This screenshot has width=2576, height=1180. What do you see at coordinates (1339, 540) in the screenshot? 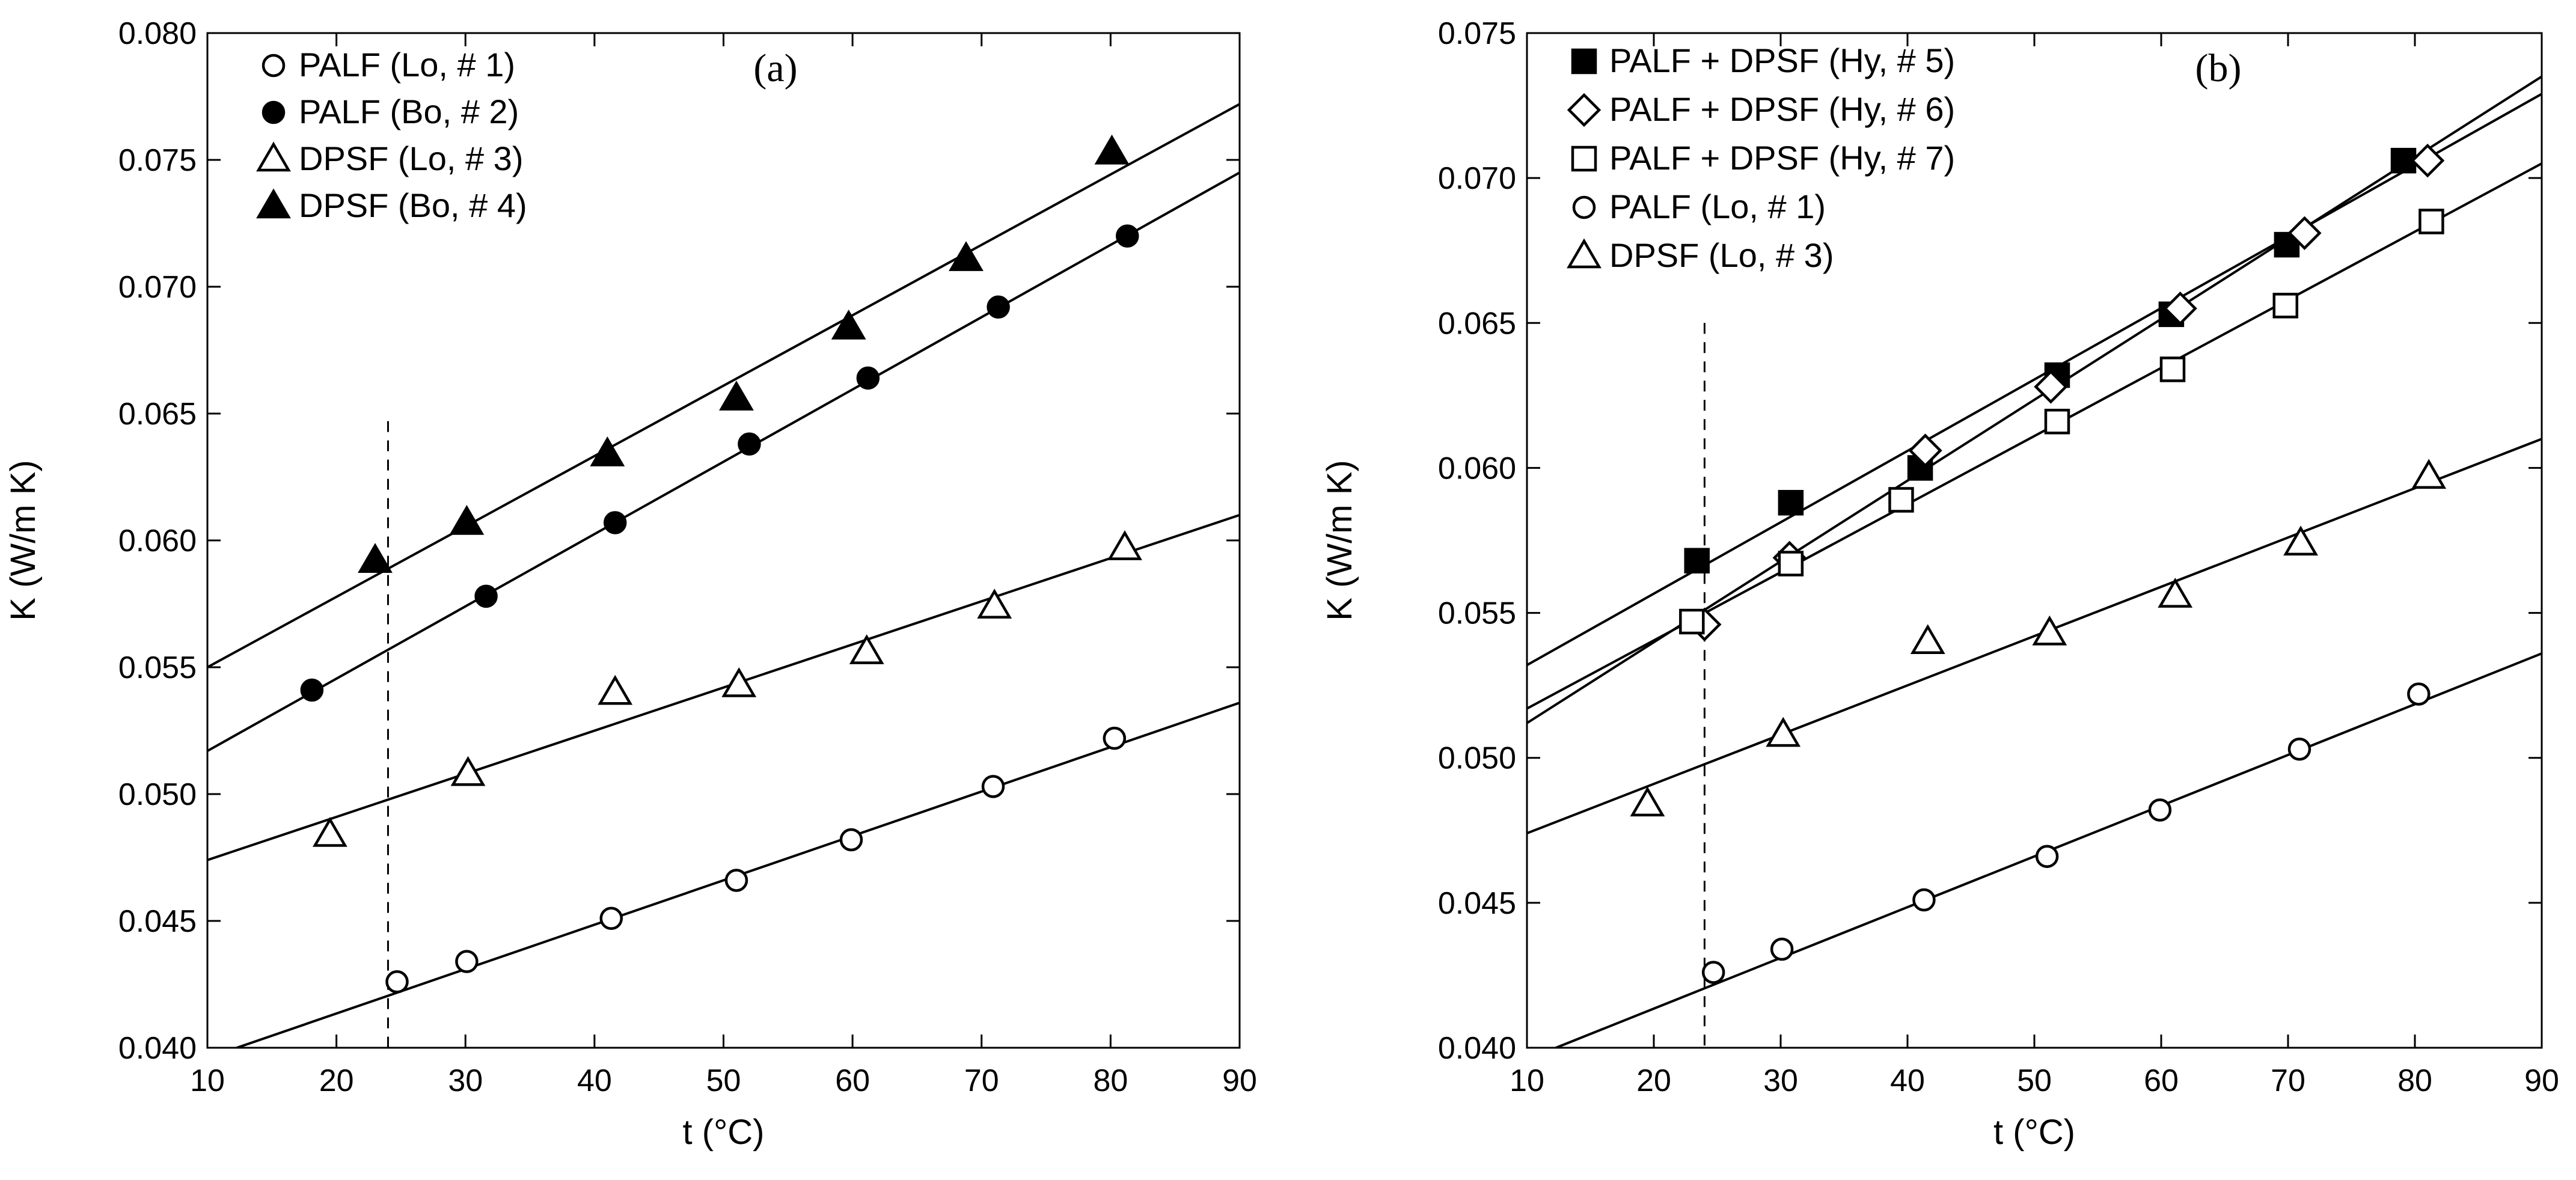
I see `y-axis-title: K (W/m K)` at bounding box center [1339, 540].